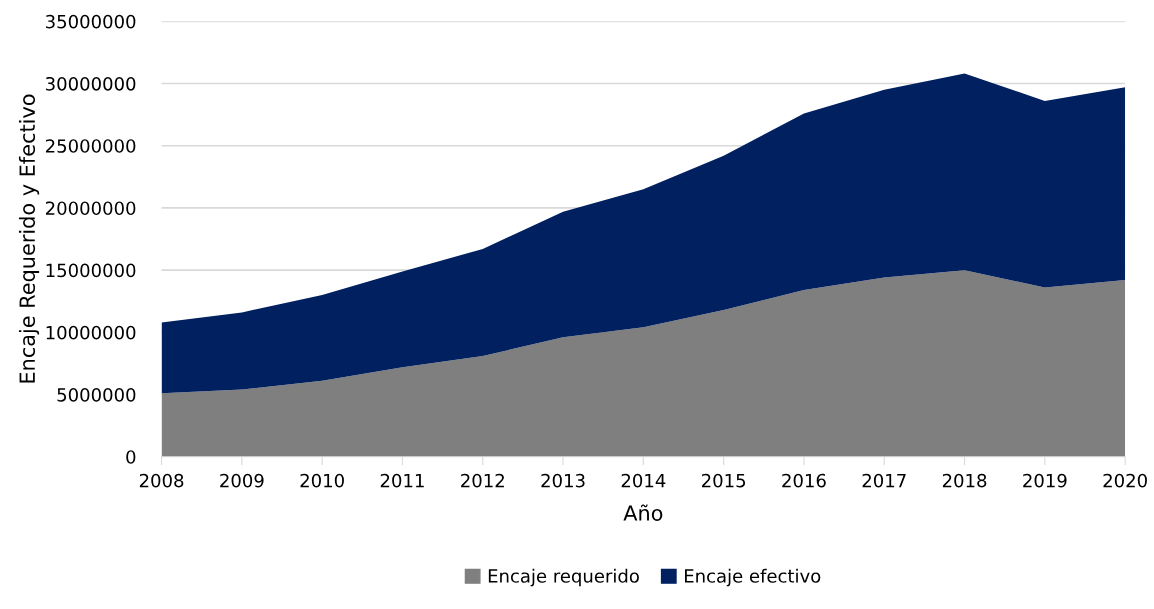 This screenshot has height=609, width=1154. I want to click on x-tick-label: 2020, so click(1125, 480).